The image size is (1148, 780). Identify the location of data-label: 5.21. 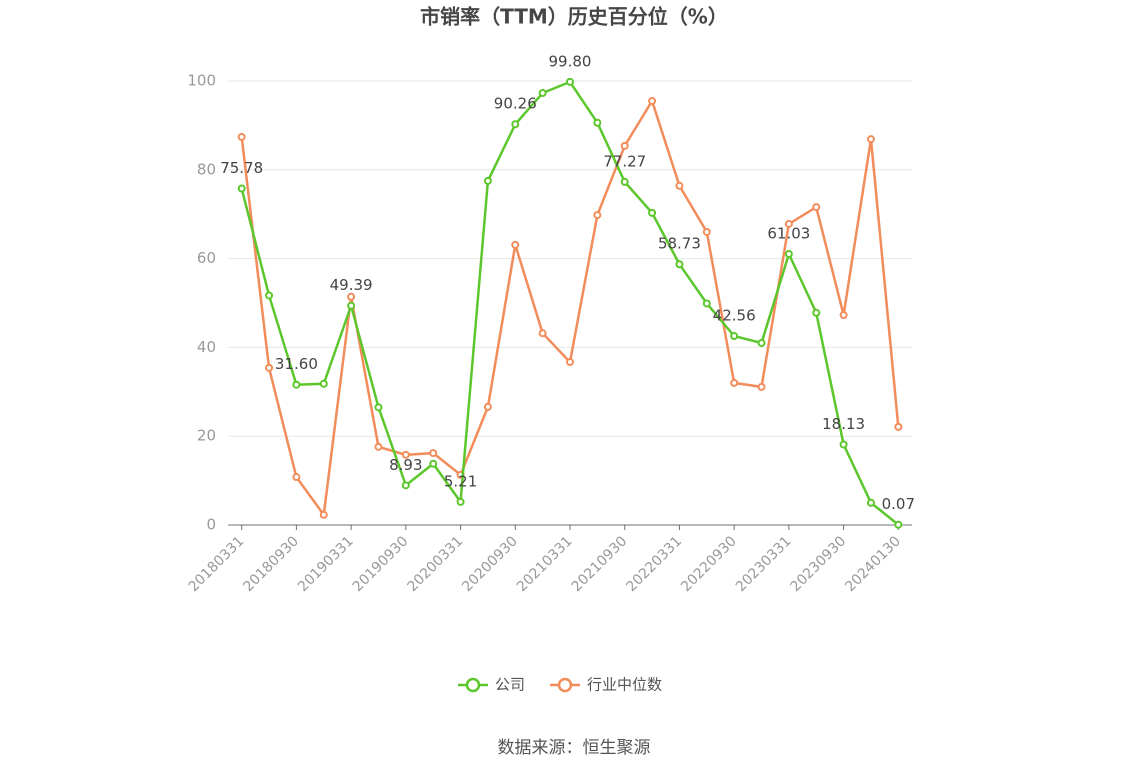
(460, 481).